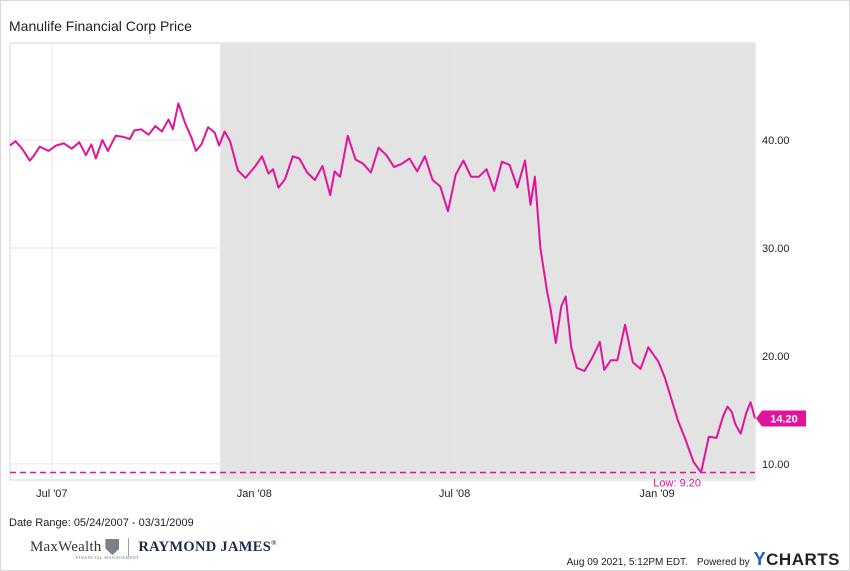  Describe the element at coordinates (101, 523) in the screenshot. I see `date-range: Date Range: 05/24/2007 - 03/31/2009` at that location.